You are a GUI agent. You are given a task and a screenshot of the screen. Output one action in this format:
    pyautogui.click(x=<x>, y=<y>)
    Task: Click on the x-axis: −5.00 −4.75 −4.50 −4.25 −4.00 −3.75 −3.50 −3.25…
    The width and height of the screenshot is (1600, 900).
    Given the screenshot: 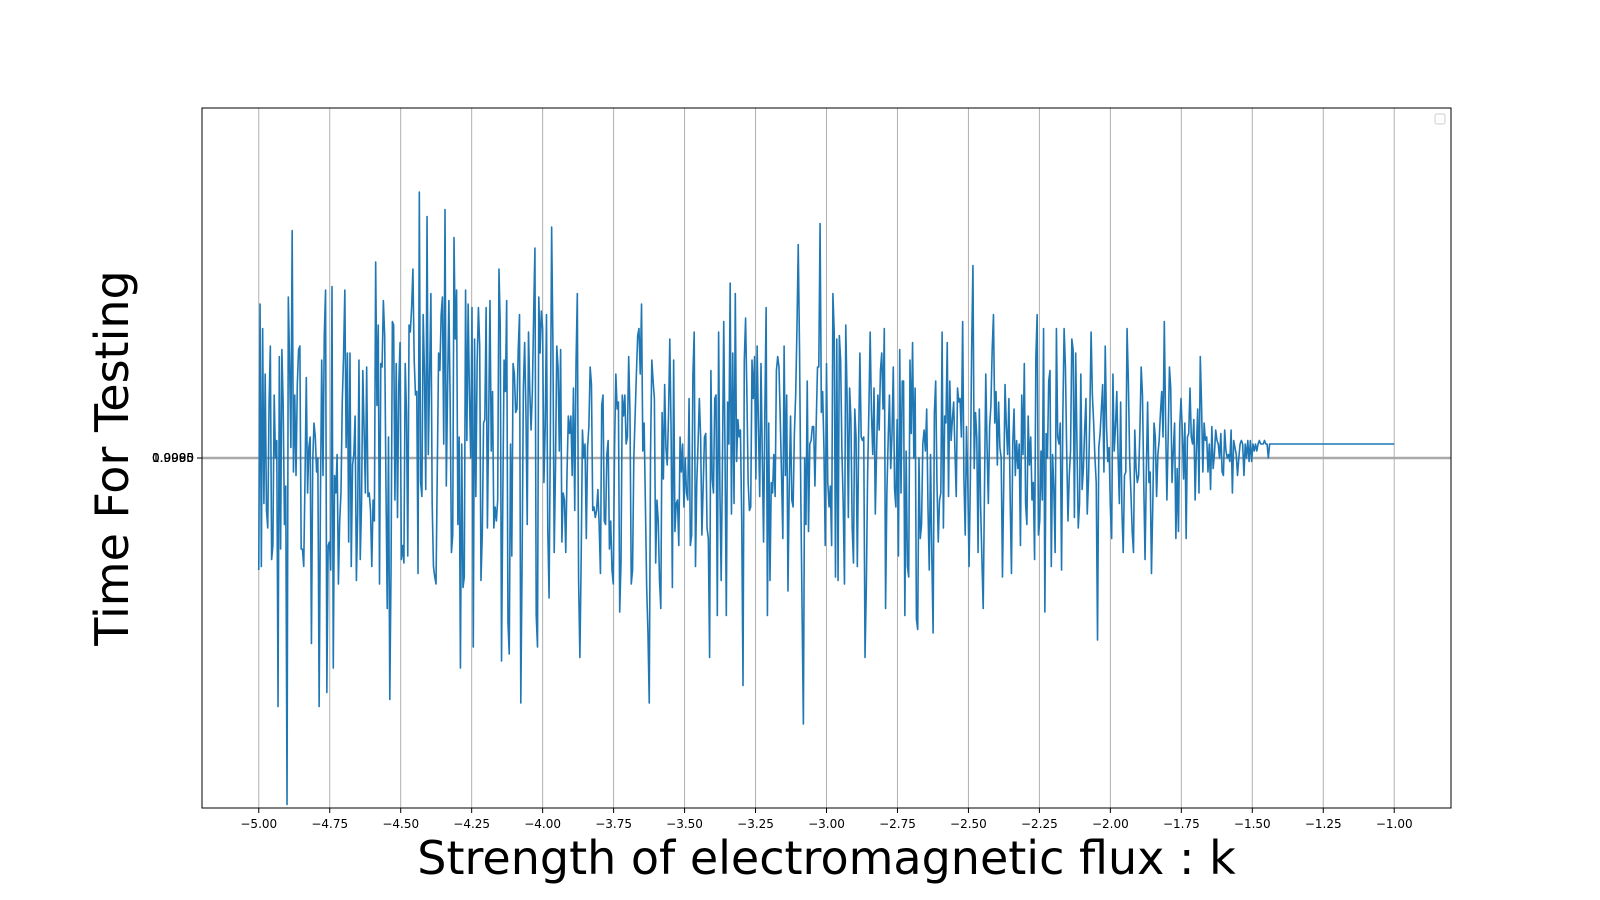 What is the action you would take?
    pyautogui.click(x=826, y=819)
    